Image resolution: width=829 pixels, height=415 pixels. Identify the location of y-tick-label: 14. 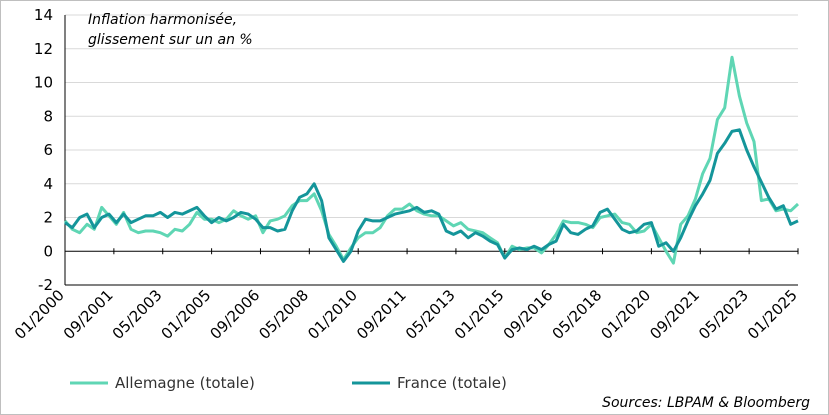
(43, 15).